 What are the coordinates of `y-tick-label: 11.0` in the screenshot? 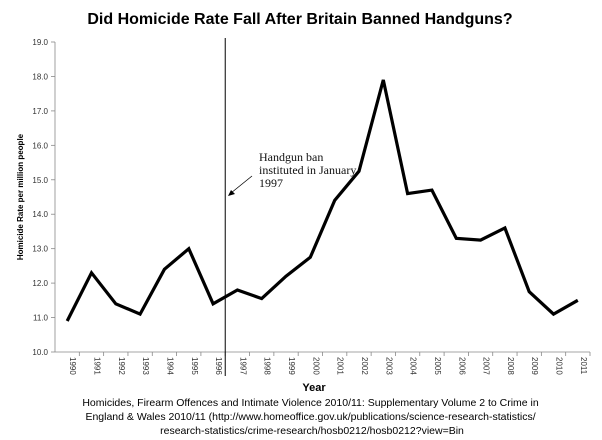 It's located at (41, 318).